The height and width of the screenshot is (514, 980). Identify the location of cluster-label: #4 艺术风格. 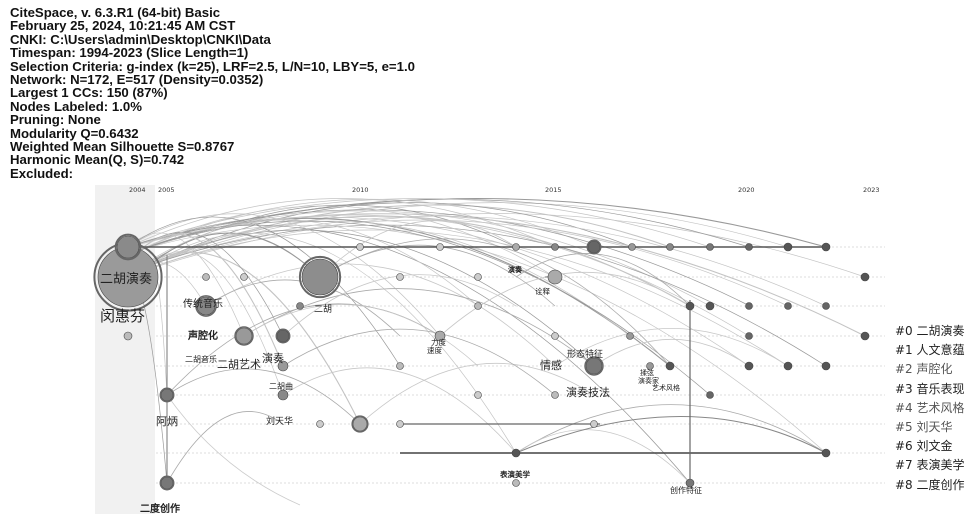
(930, 407).